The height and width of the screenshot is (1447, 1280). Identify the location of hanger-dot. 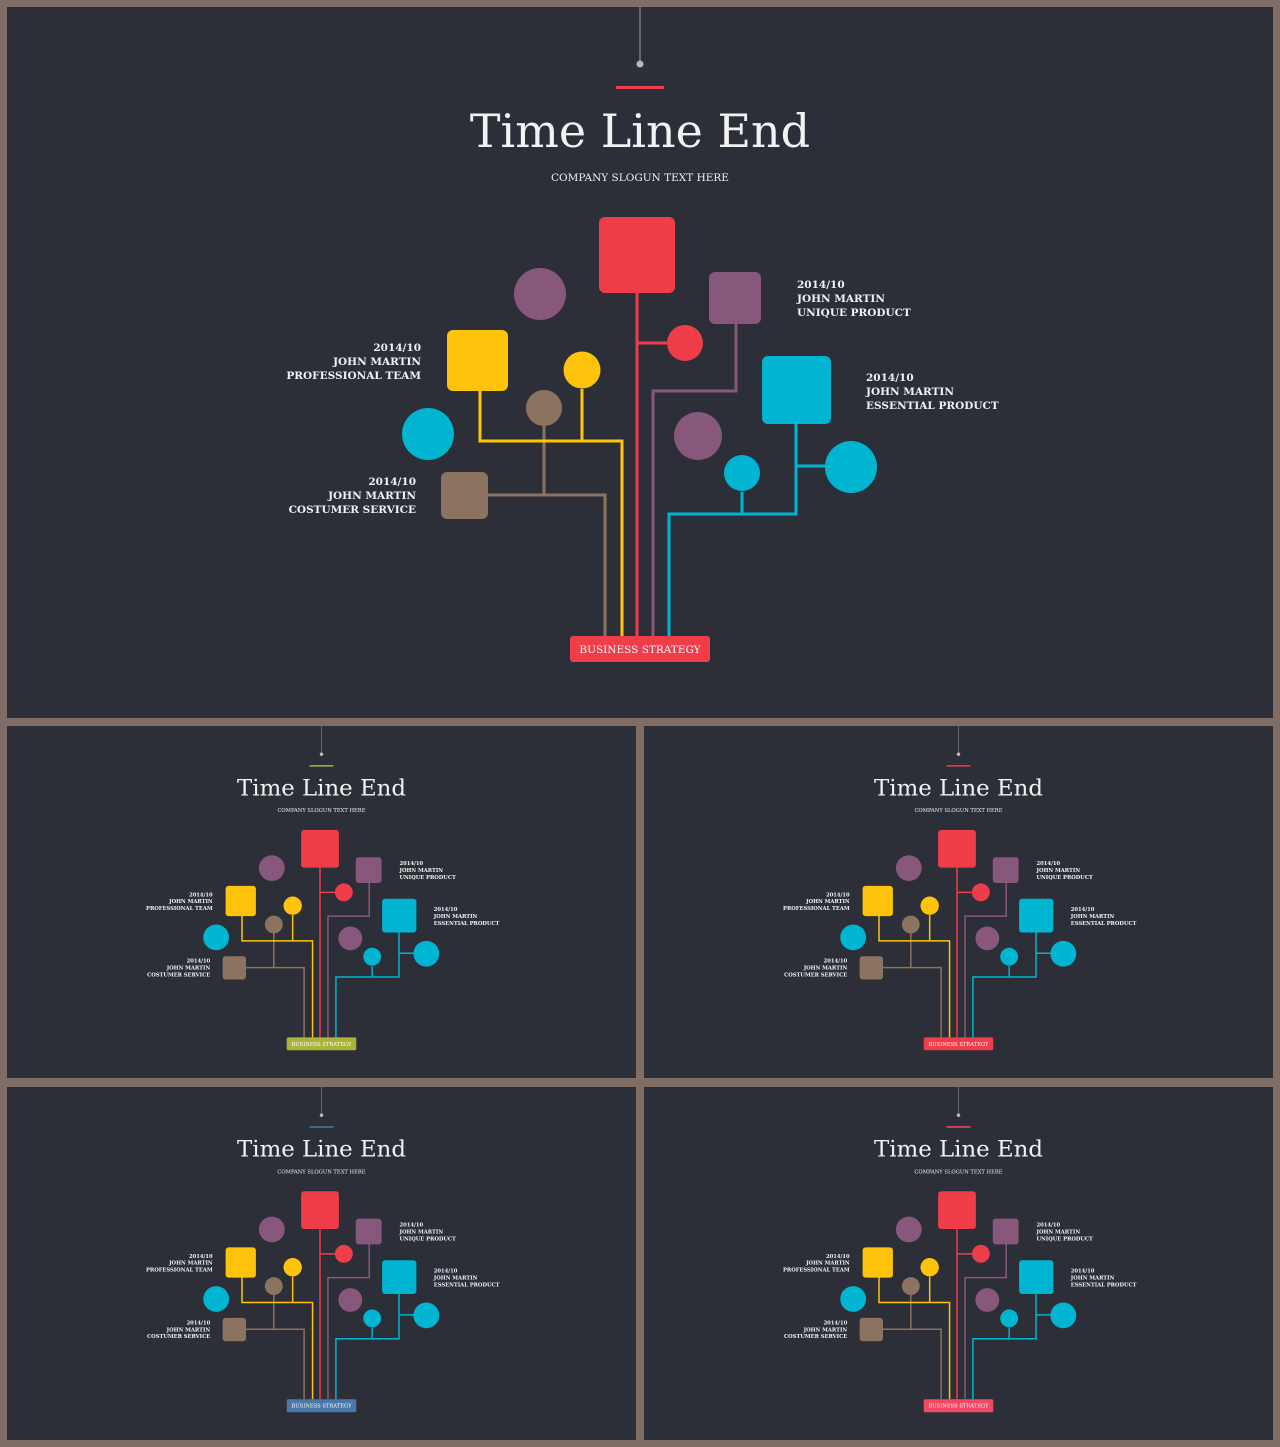
(958, 1115).